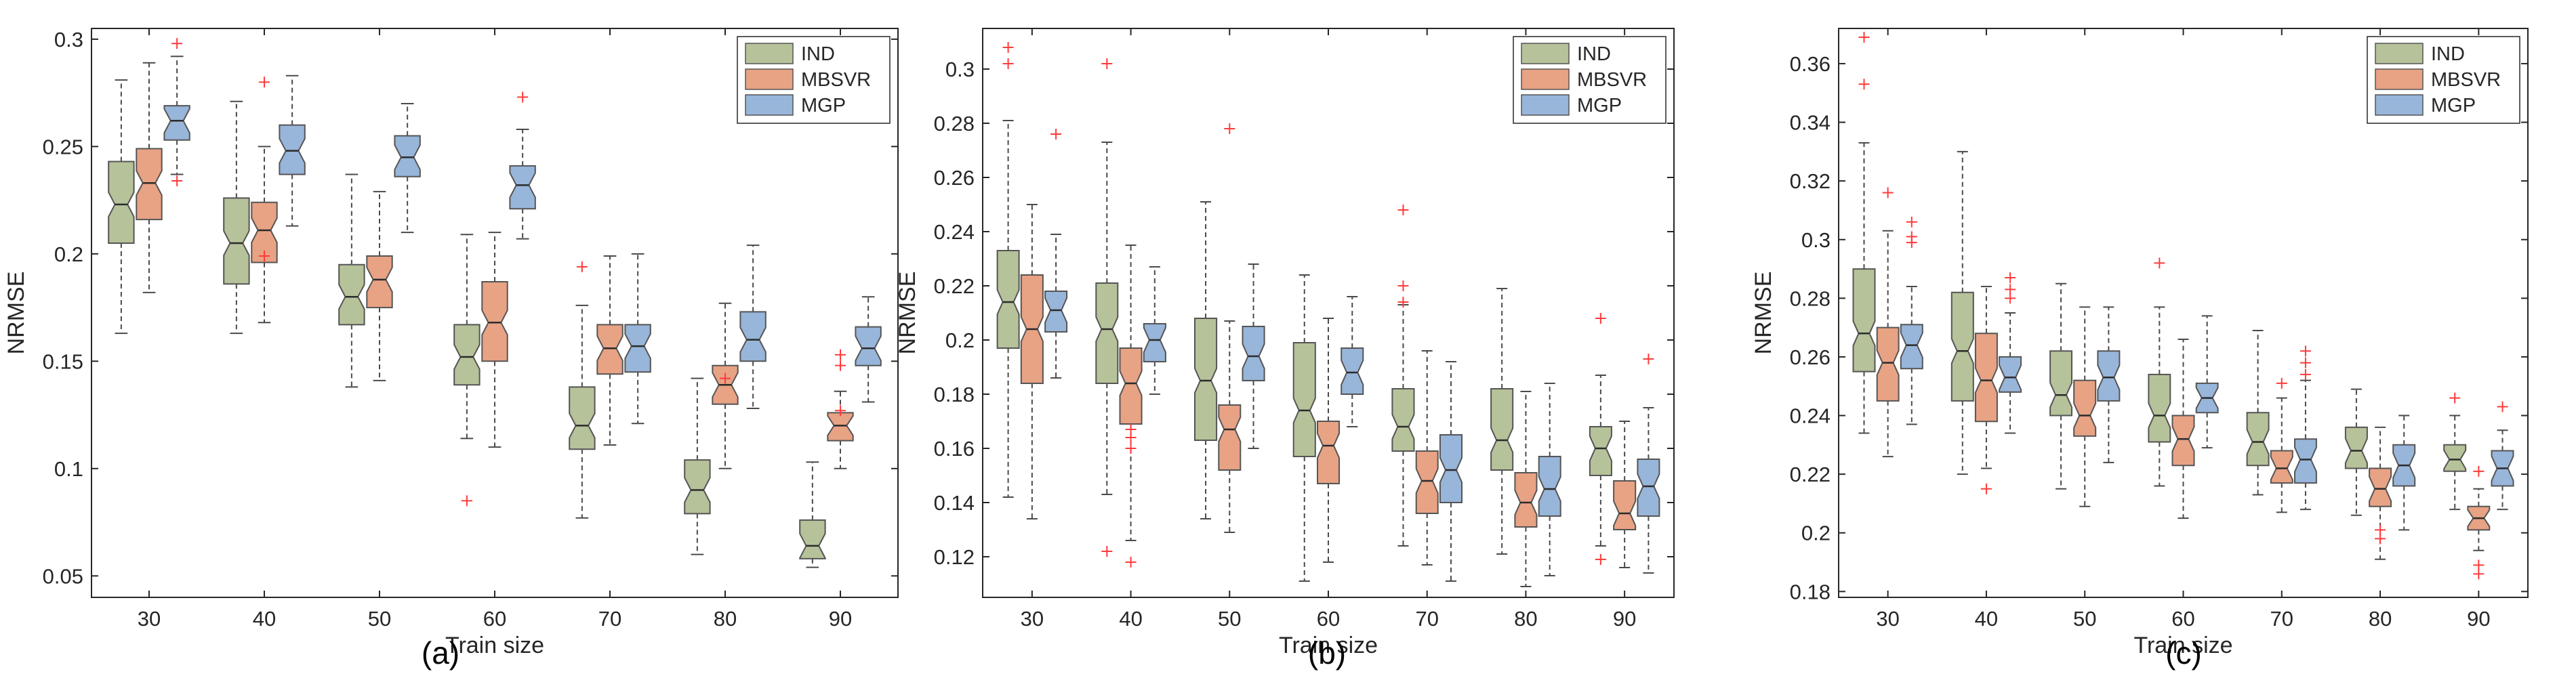  Describe the element at coordinates (1600, 105) in the screenshot. I see `legend-label-mgp: MGP` at that location.